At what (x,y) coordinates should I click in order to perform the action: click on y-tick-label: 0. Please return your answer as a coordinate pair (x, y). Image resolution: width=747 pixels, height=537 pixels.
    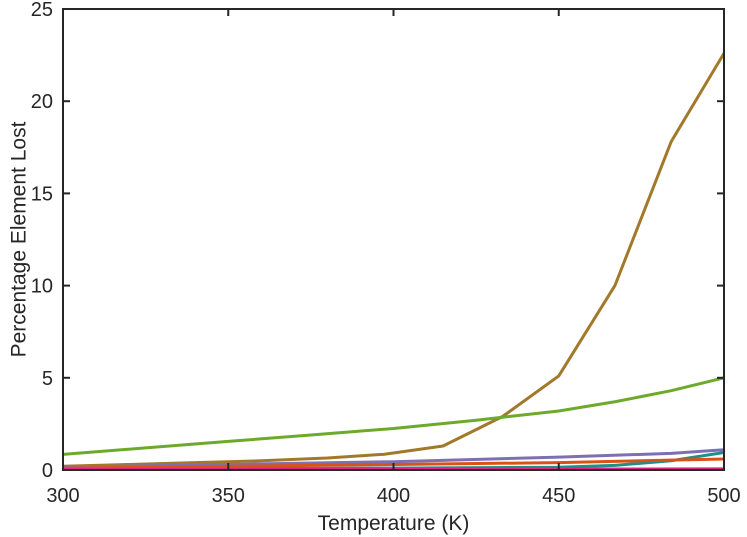
    Looking at the image, I should click on (47, 471).